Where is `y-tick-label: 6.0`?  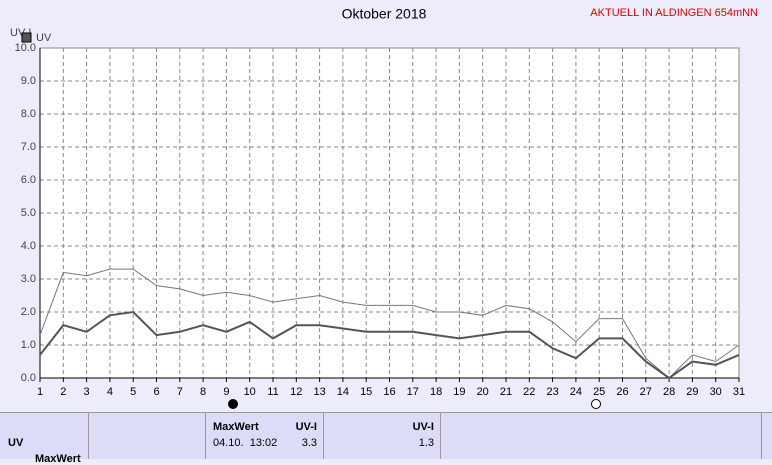
y-tick-label: 6.0 is located at coordinates (28, 180).